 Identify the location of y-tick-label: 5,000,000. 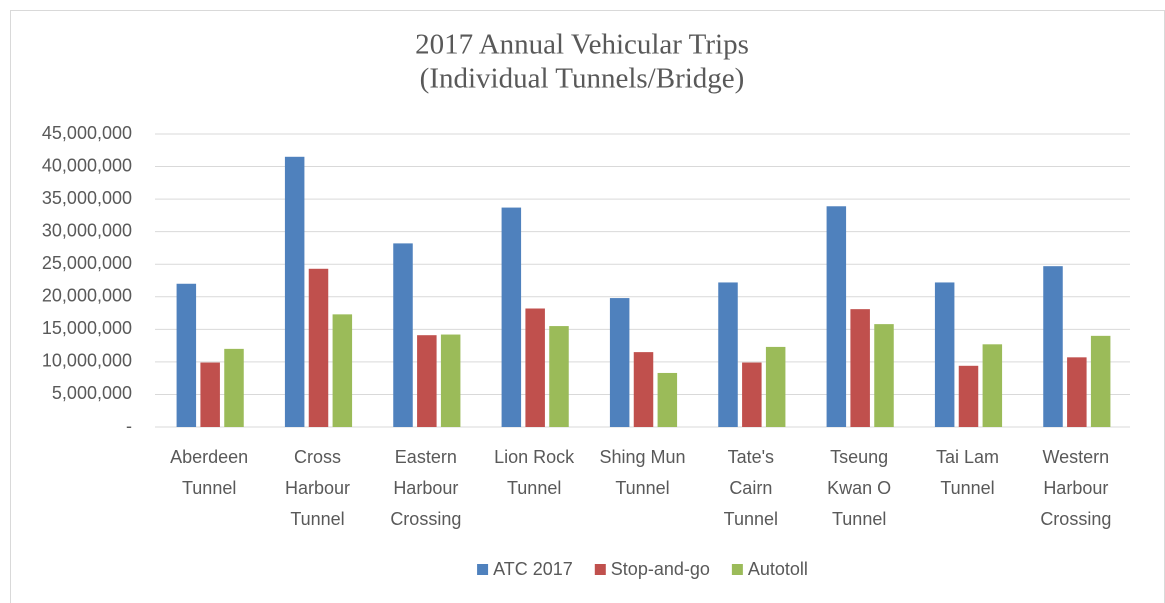
(92, 393).